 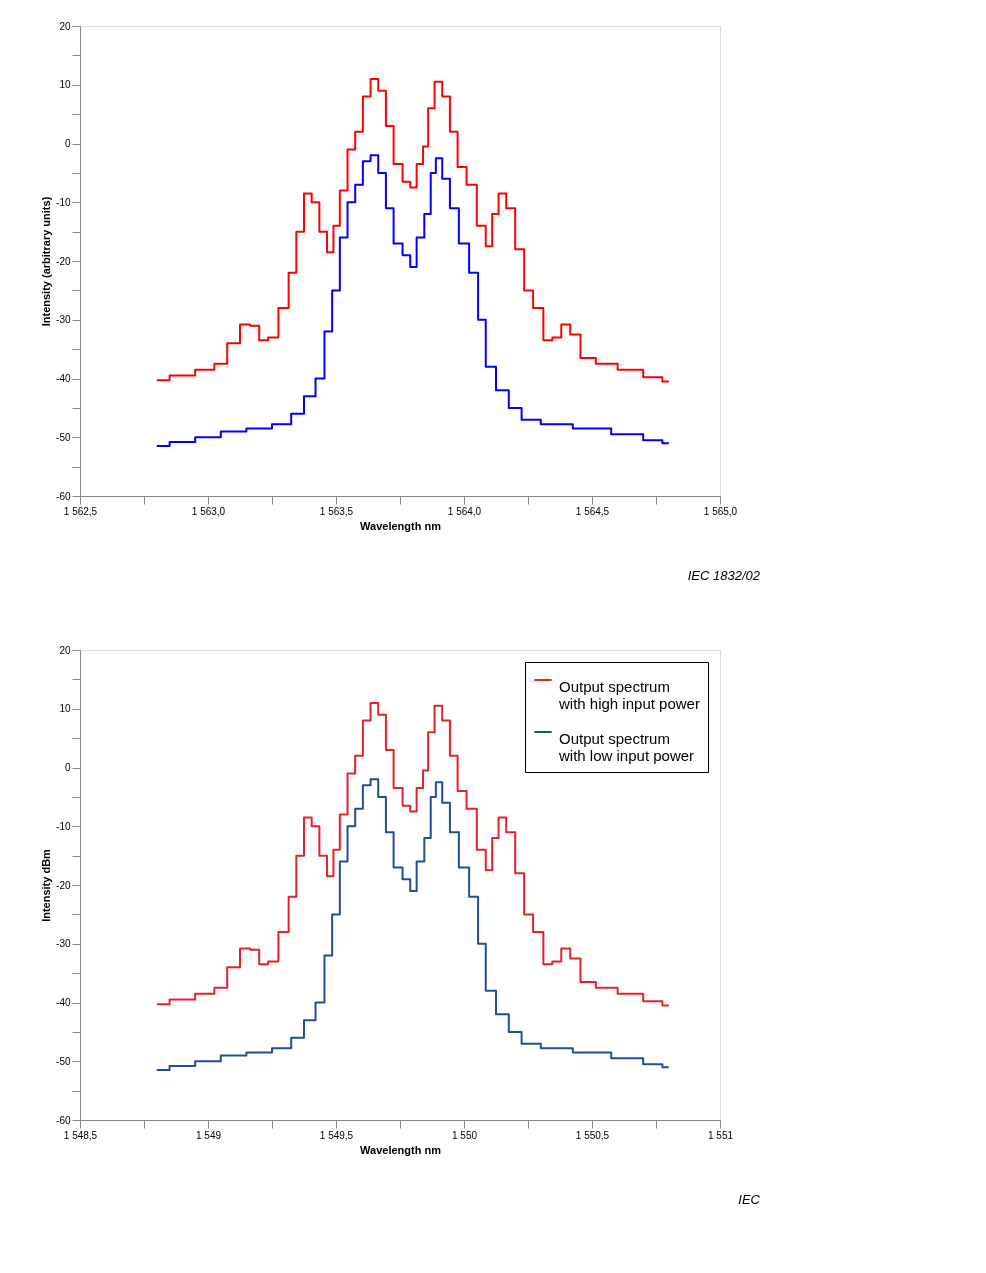 I want to click on x-tick-label: 1 549, so click(x=208, y=1135).